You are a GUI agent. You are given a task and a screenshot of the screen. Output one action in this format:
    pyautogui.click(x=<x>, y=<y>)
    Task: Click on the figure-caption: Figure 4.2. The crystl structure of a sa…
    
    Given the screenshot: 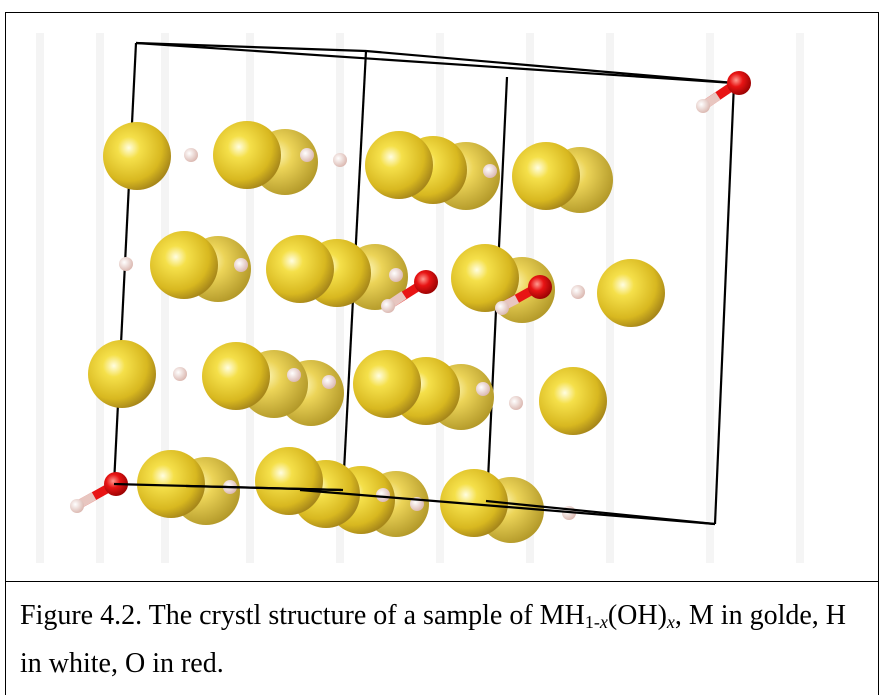 What is the action you would take?
    pyautogui.click(x=445, y=640)
    